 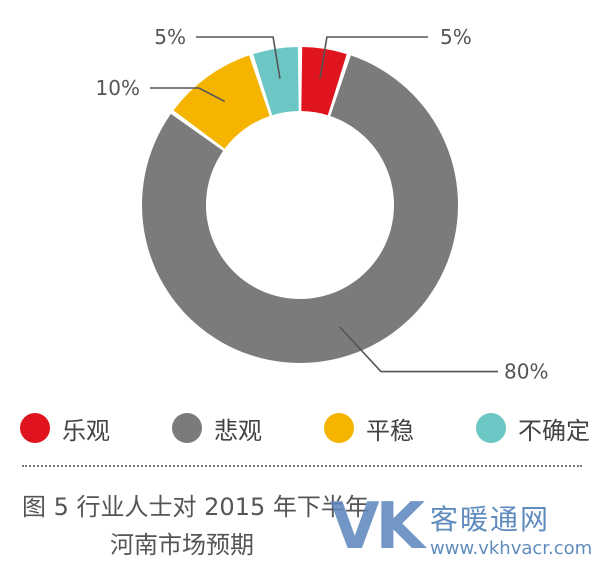 I want to click on legend-swatch-optimistic, so click(x=35, y=428).